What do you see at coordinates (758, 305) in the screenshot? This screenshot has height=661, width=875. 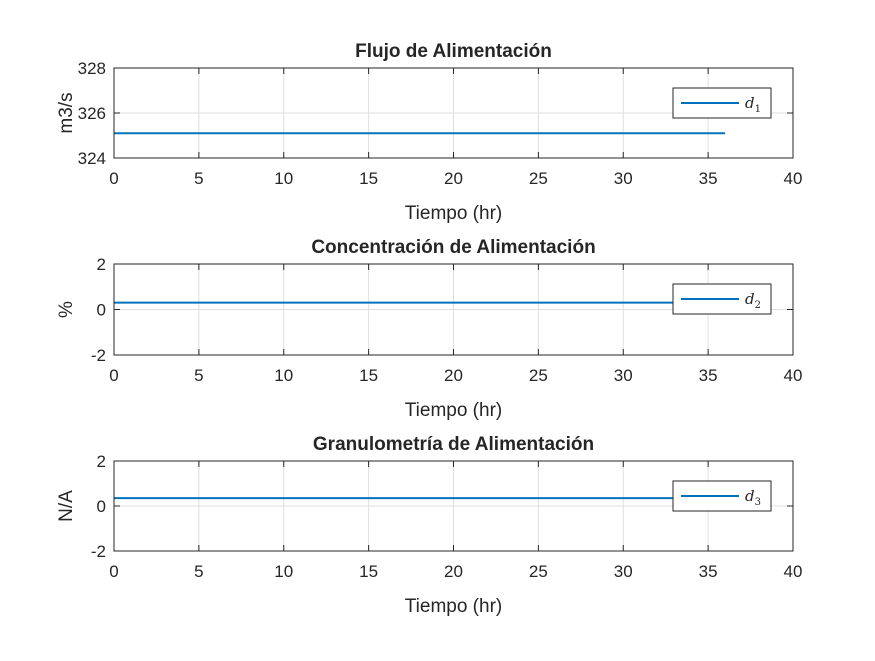 I see `legend-entry-subscript: 2` at bounding box center [758, 305].